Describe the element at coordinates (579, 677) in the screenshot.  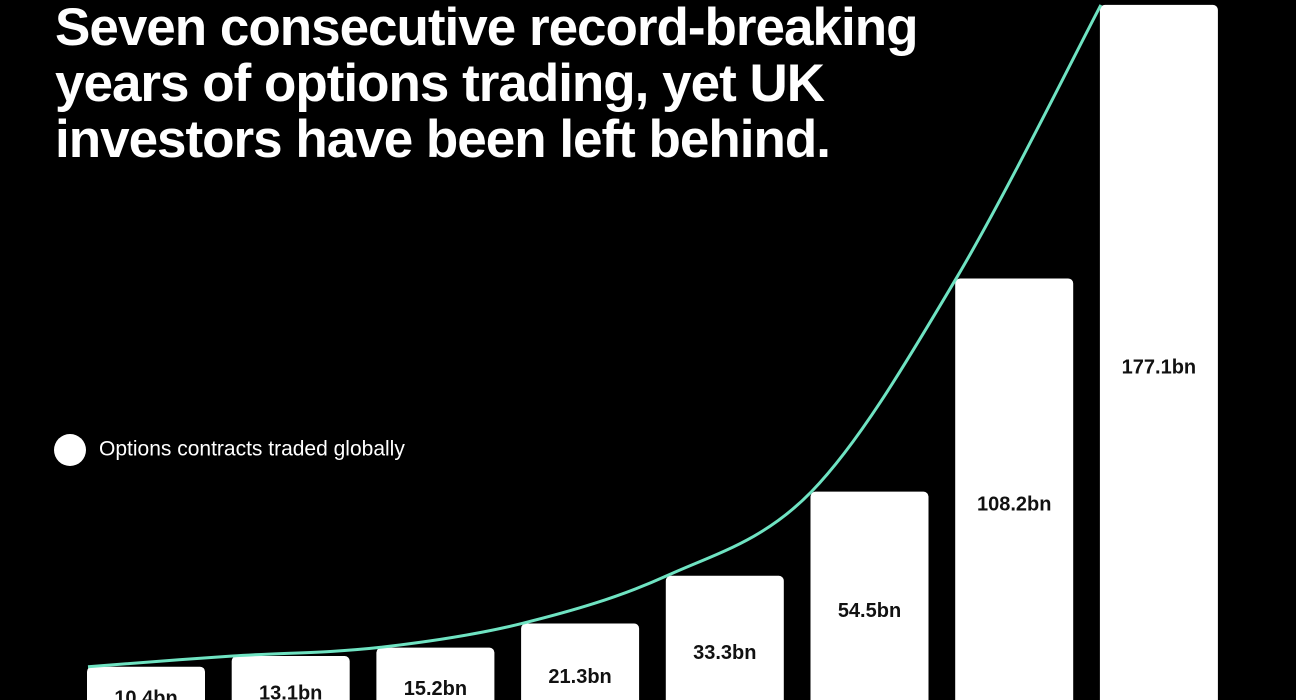
I see `value-label: 21.3bn` at that location.